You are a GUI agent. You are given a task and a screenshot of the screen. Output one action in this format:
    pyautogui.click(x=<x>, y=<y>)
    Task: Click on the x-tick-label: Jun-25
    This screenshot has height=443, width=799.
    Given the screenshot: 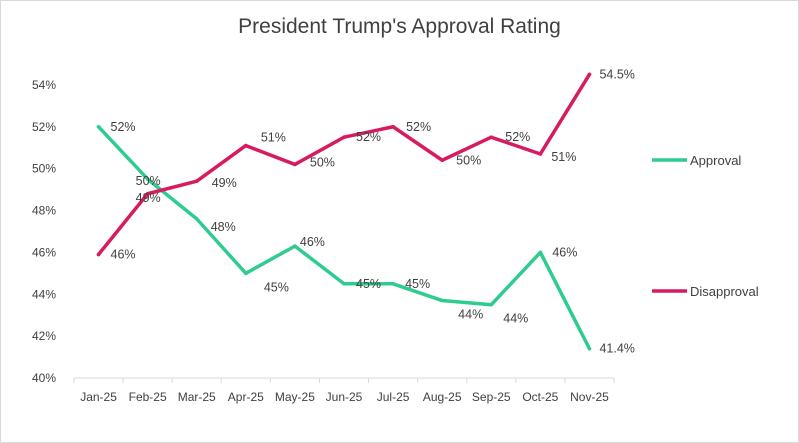 What is the action you would take?
    pyautogui.click(x=344, y=397)
    